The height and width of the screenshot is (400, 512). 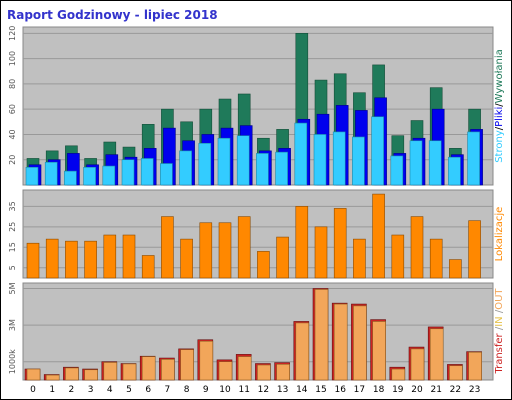 I want to click on x-tick-label: 23, so click(x=474, y=390).